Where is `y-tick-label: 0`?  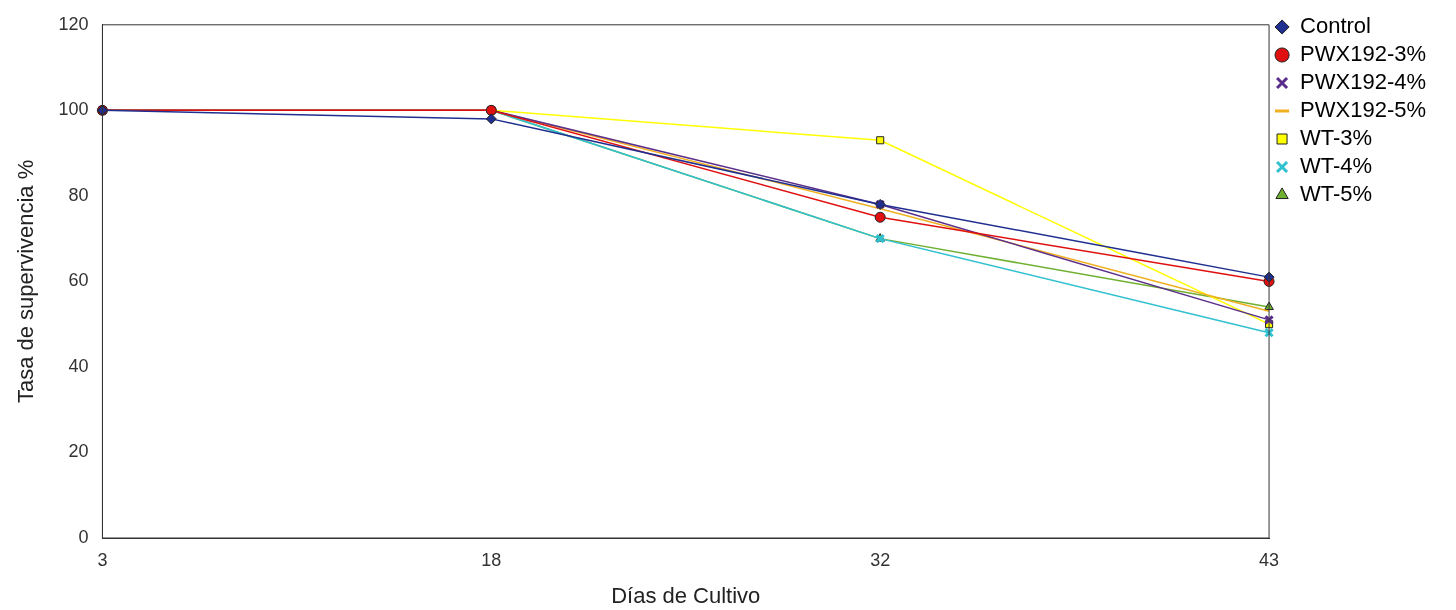
y-tick-label: 0 is located at coordinates (83, 536).